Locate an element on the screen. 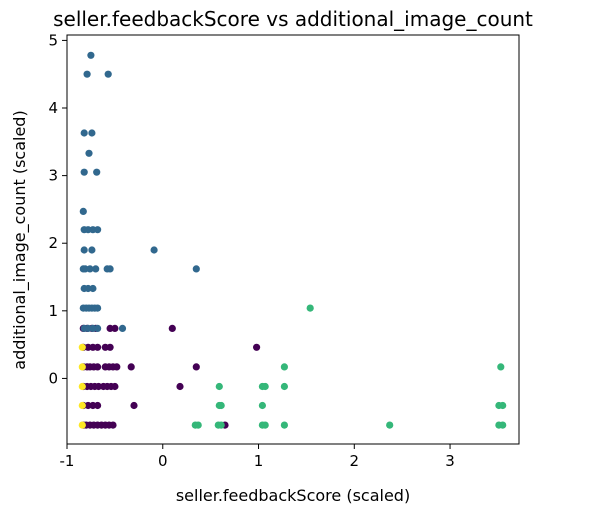  y-tick-label: 5 is located at coordinates (53, 40).